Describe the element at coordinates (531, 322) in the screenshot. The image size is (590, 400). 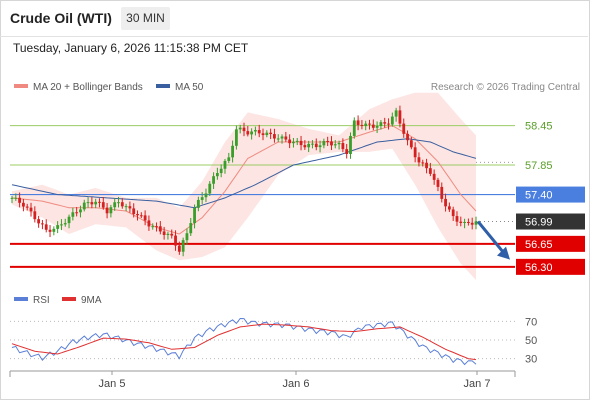
I see `rsi-tick-0: 70` at that location.